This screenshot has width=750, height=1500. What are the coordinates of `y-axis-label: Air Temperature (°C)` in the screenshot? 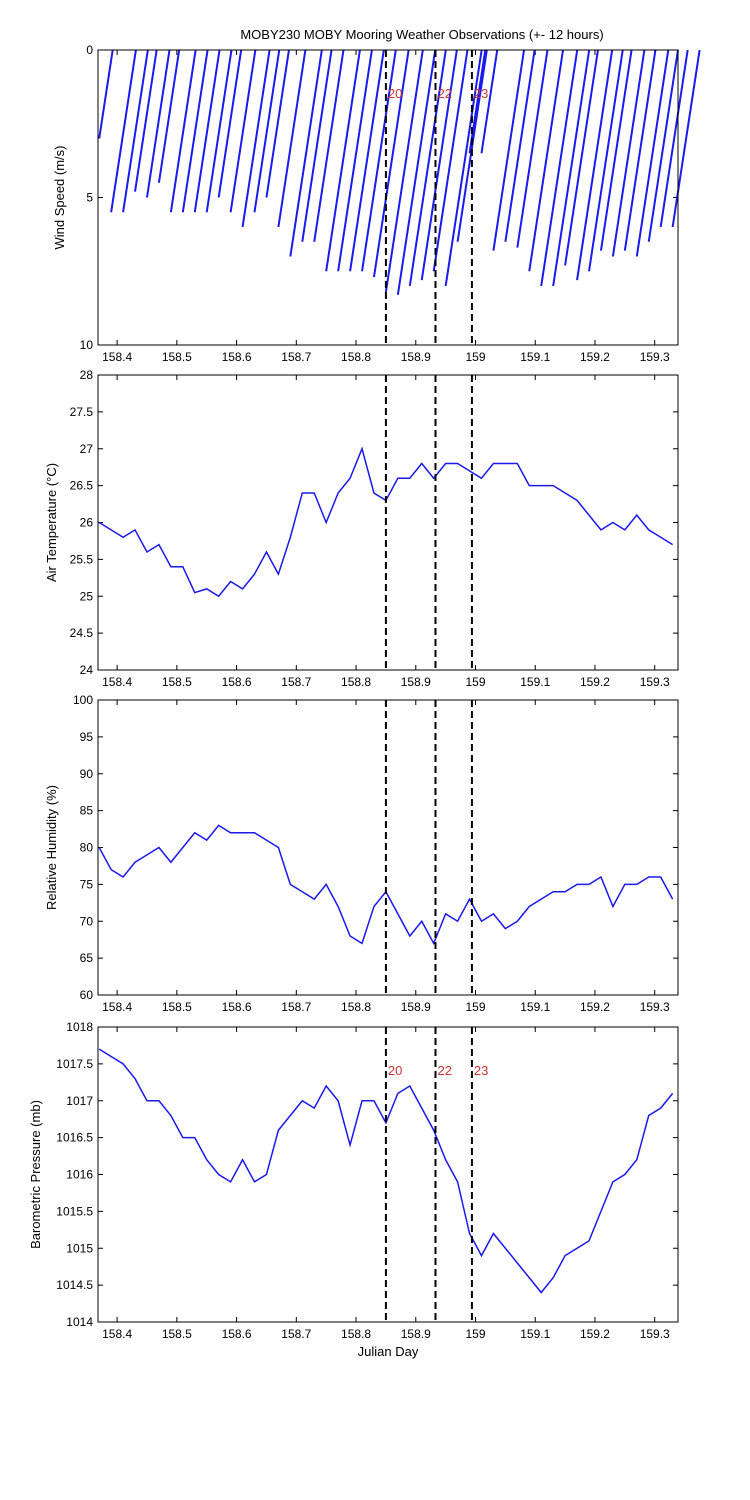 It's located at (51, 522).